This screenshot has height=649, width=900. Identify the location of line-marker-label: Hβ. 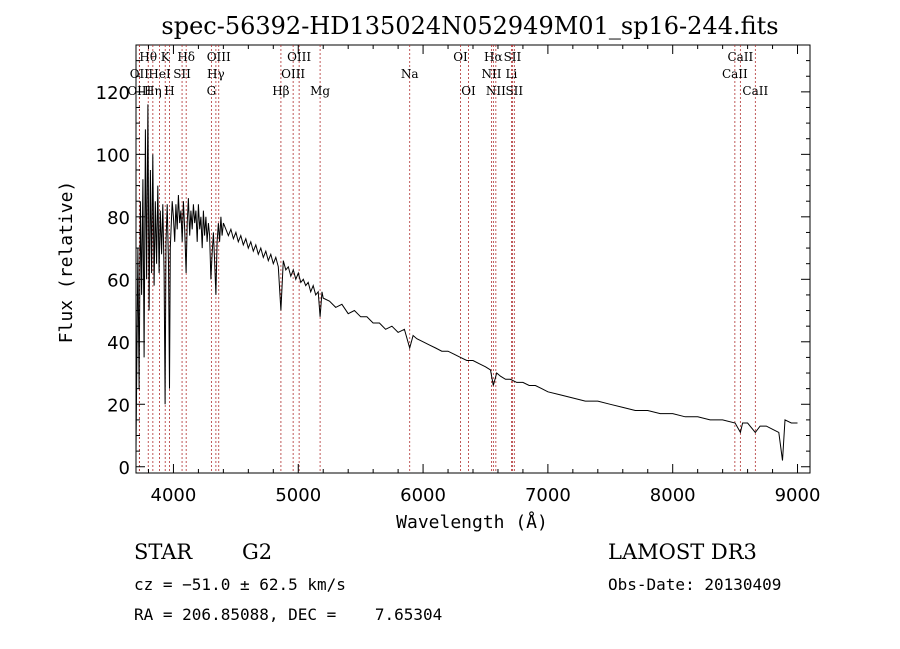
(280, 91).